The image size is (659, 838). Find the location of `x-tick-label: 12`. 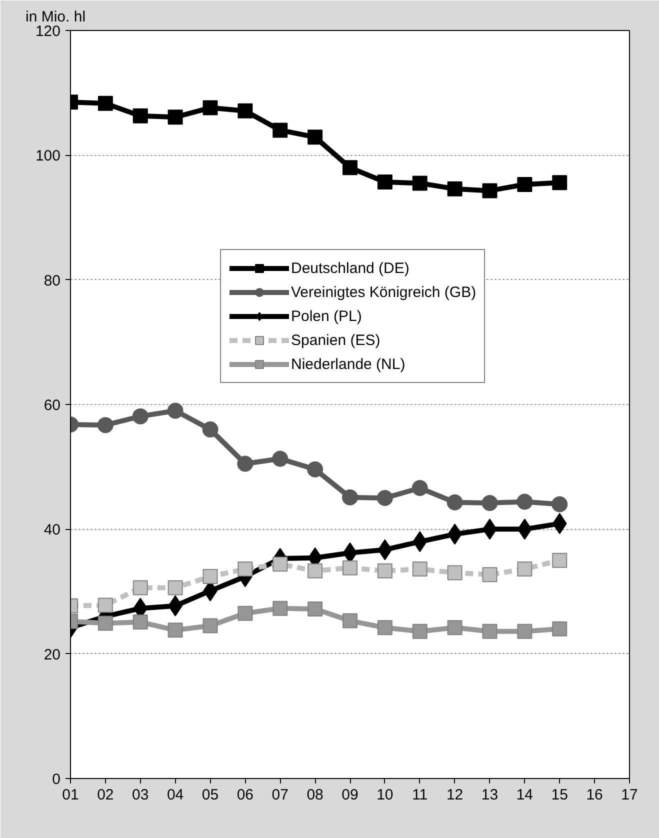

x-tick-label: 12 is located at coordinates (455, 795).